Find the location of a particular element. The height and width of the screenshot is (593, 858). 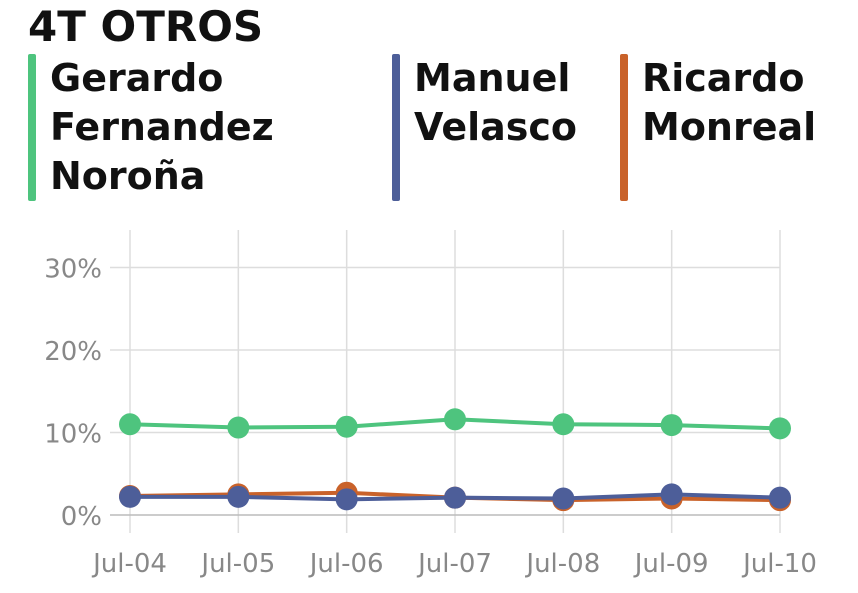

x-tick-label: Jul-10 is located at coordinates (779, 564).